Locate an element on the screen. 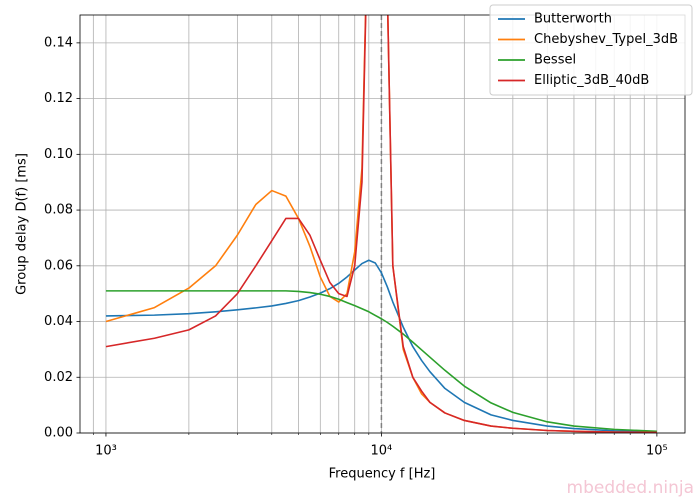 The image size is (700, 504). y-tick-label: 0.02 is located at coordinates (58, 377).